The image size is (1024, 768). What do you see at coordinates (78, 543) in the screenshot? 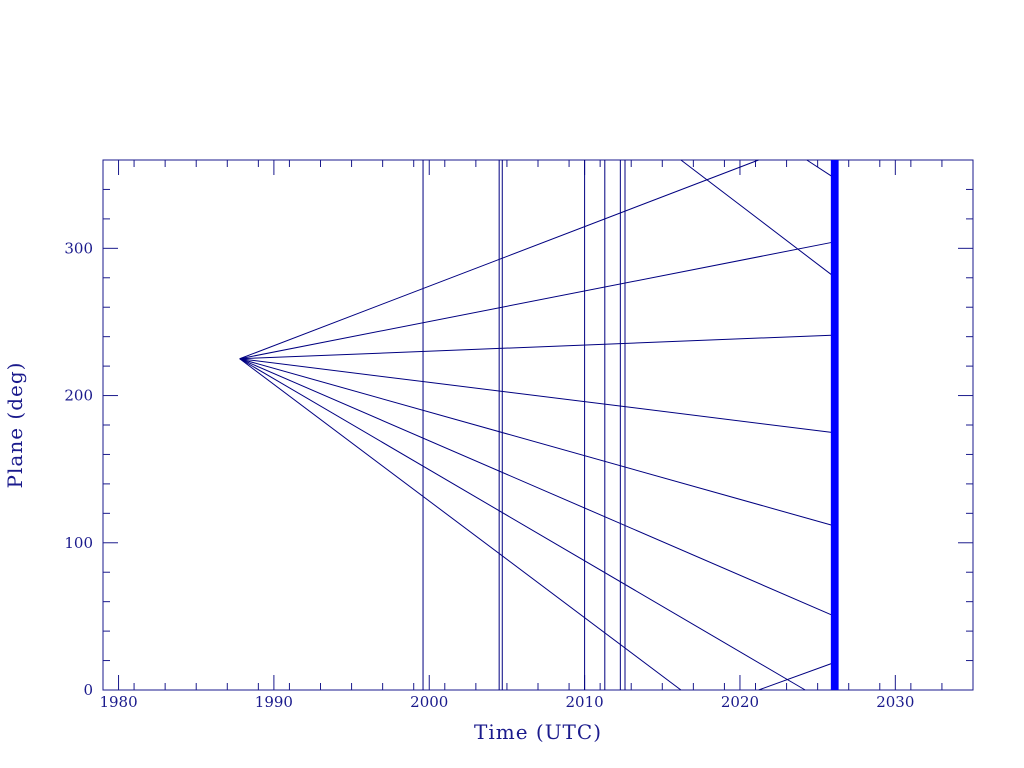
I see `y-tick-label: 100` at bounding box center [78, 543].